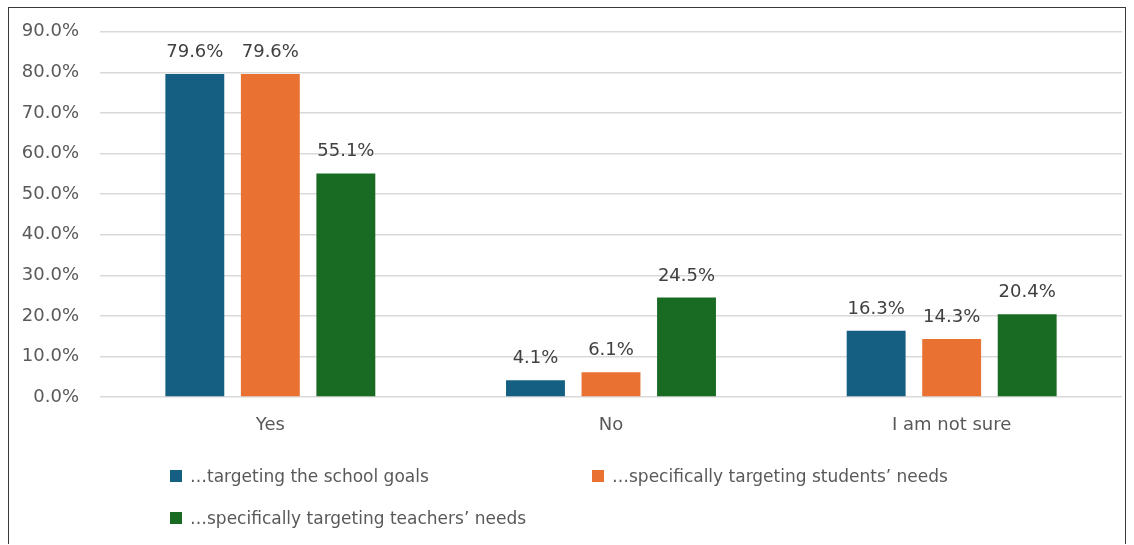 This screenshot has height=545, width=1134. What do you see at coordinates (535, 357) in the screenshot?
I see `data-label: 4.1%` at bounding box center [535, 357].